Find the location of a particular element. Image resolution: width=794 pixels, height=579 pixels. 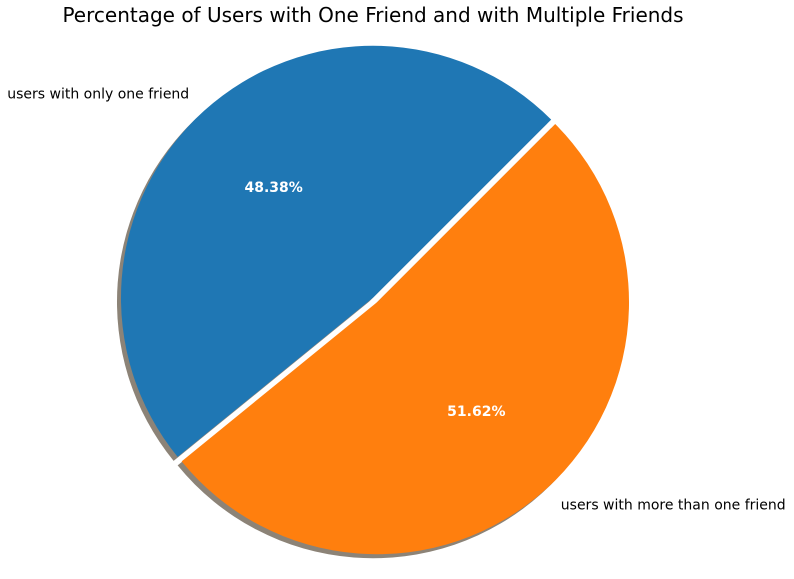

pie-percent-label-0: 48.38% is located at coordinates (274, 188).